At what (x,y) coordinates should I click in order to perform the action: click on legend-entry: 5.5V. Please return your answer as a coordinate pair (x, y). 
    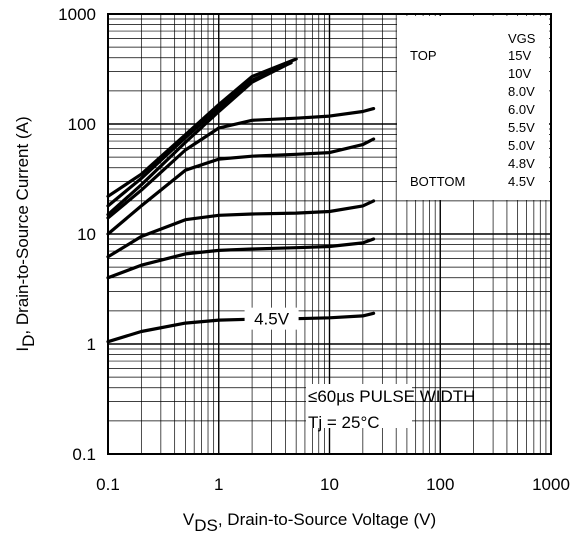
    Looking at the image, I should click on (521, 127).